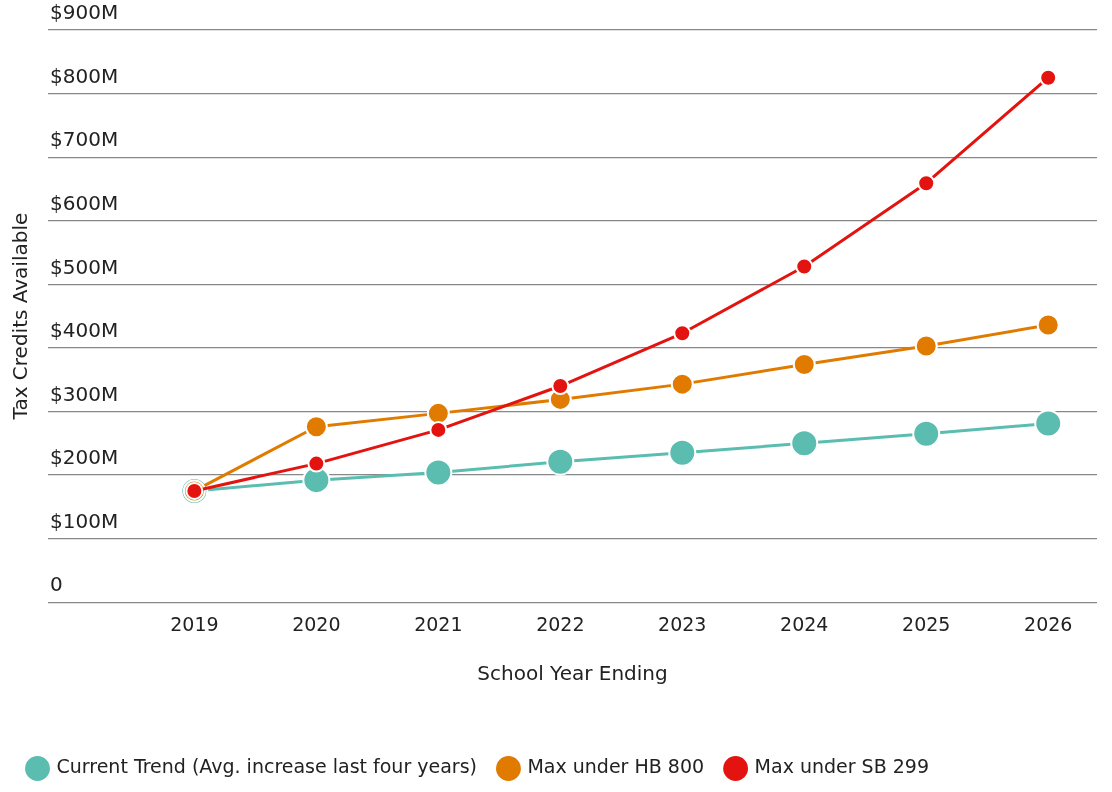 The image size is (1112, 792). I want to click on legend-label: Max under SB 299, so click(841, 766).